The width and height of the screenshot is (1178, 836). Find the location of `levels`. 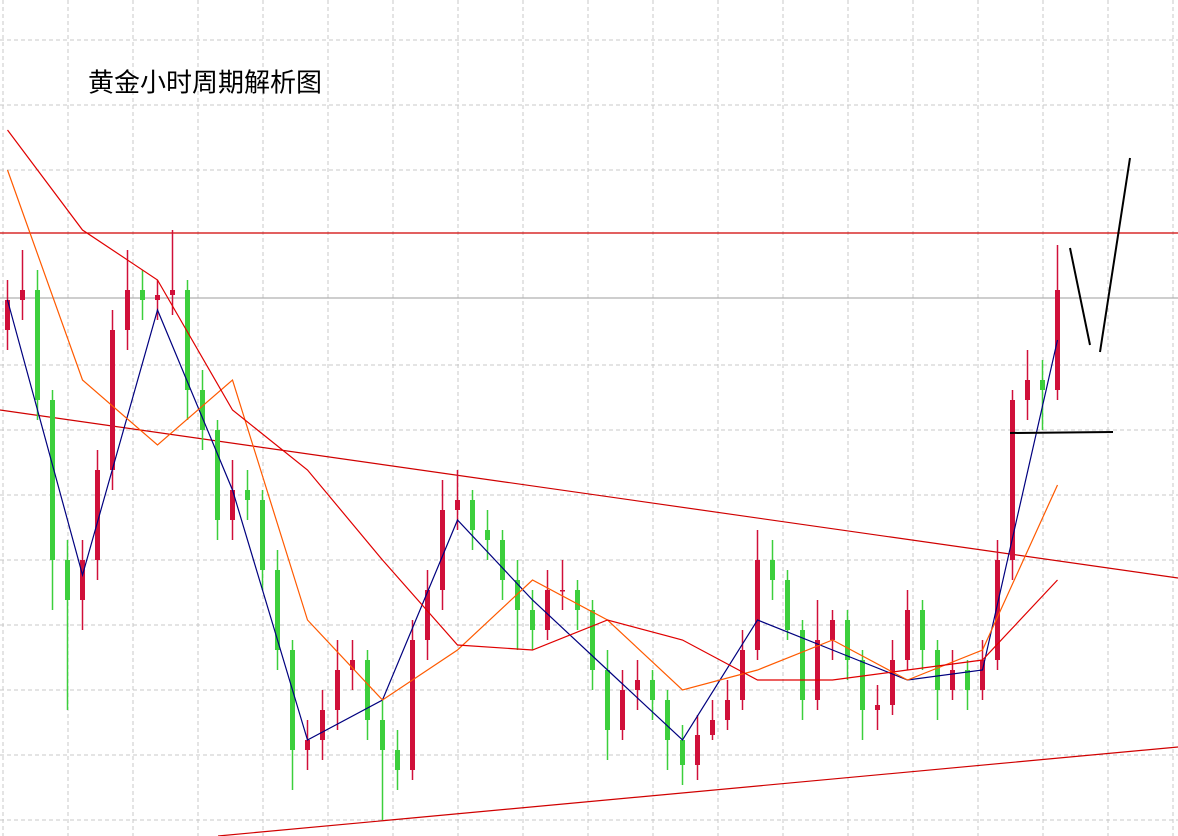

levels is located at coordinates (589, 265).